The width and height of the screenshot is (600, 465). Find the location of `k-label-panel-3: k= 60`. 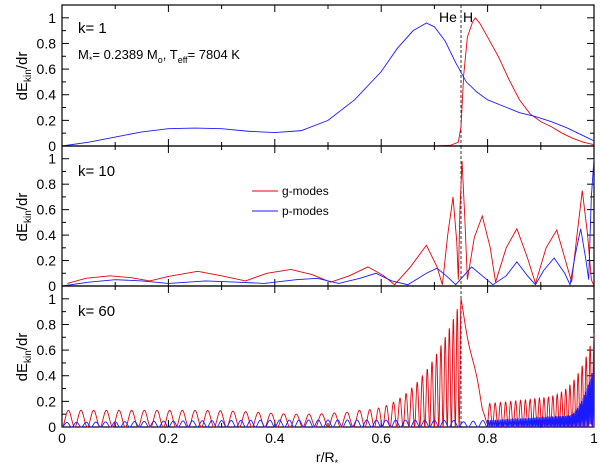

k-label-panel-3: k= 60 is located at coordinates (96, 311).